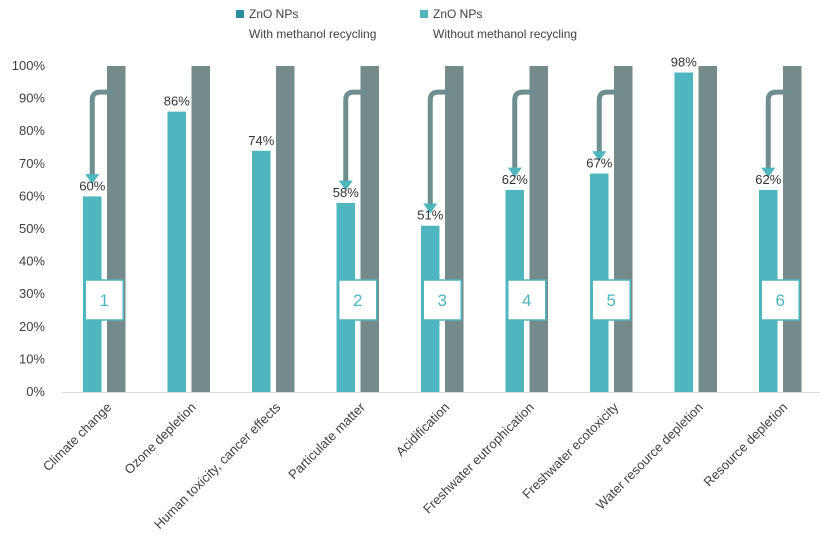 The width and height of the screenshot is (835, 560). Describe the element at coordinates (326, 440) in the screenshot. I see `category-label: Particulate matter` at that location.